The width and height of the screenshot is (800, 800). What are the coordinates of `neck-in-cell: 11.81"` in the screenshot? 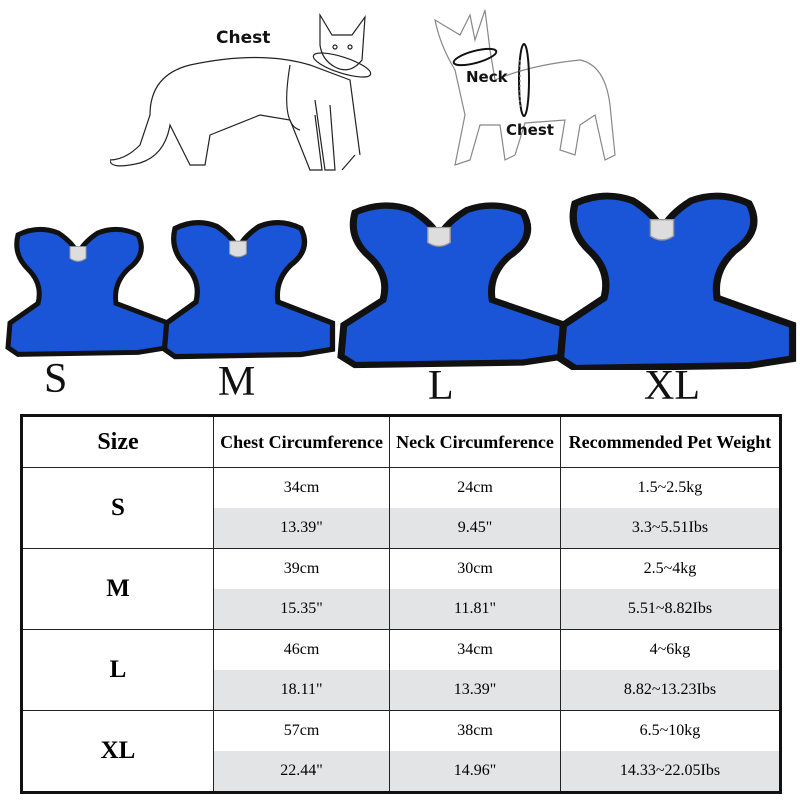 It's located at (475, 609).